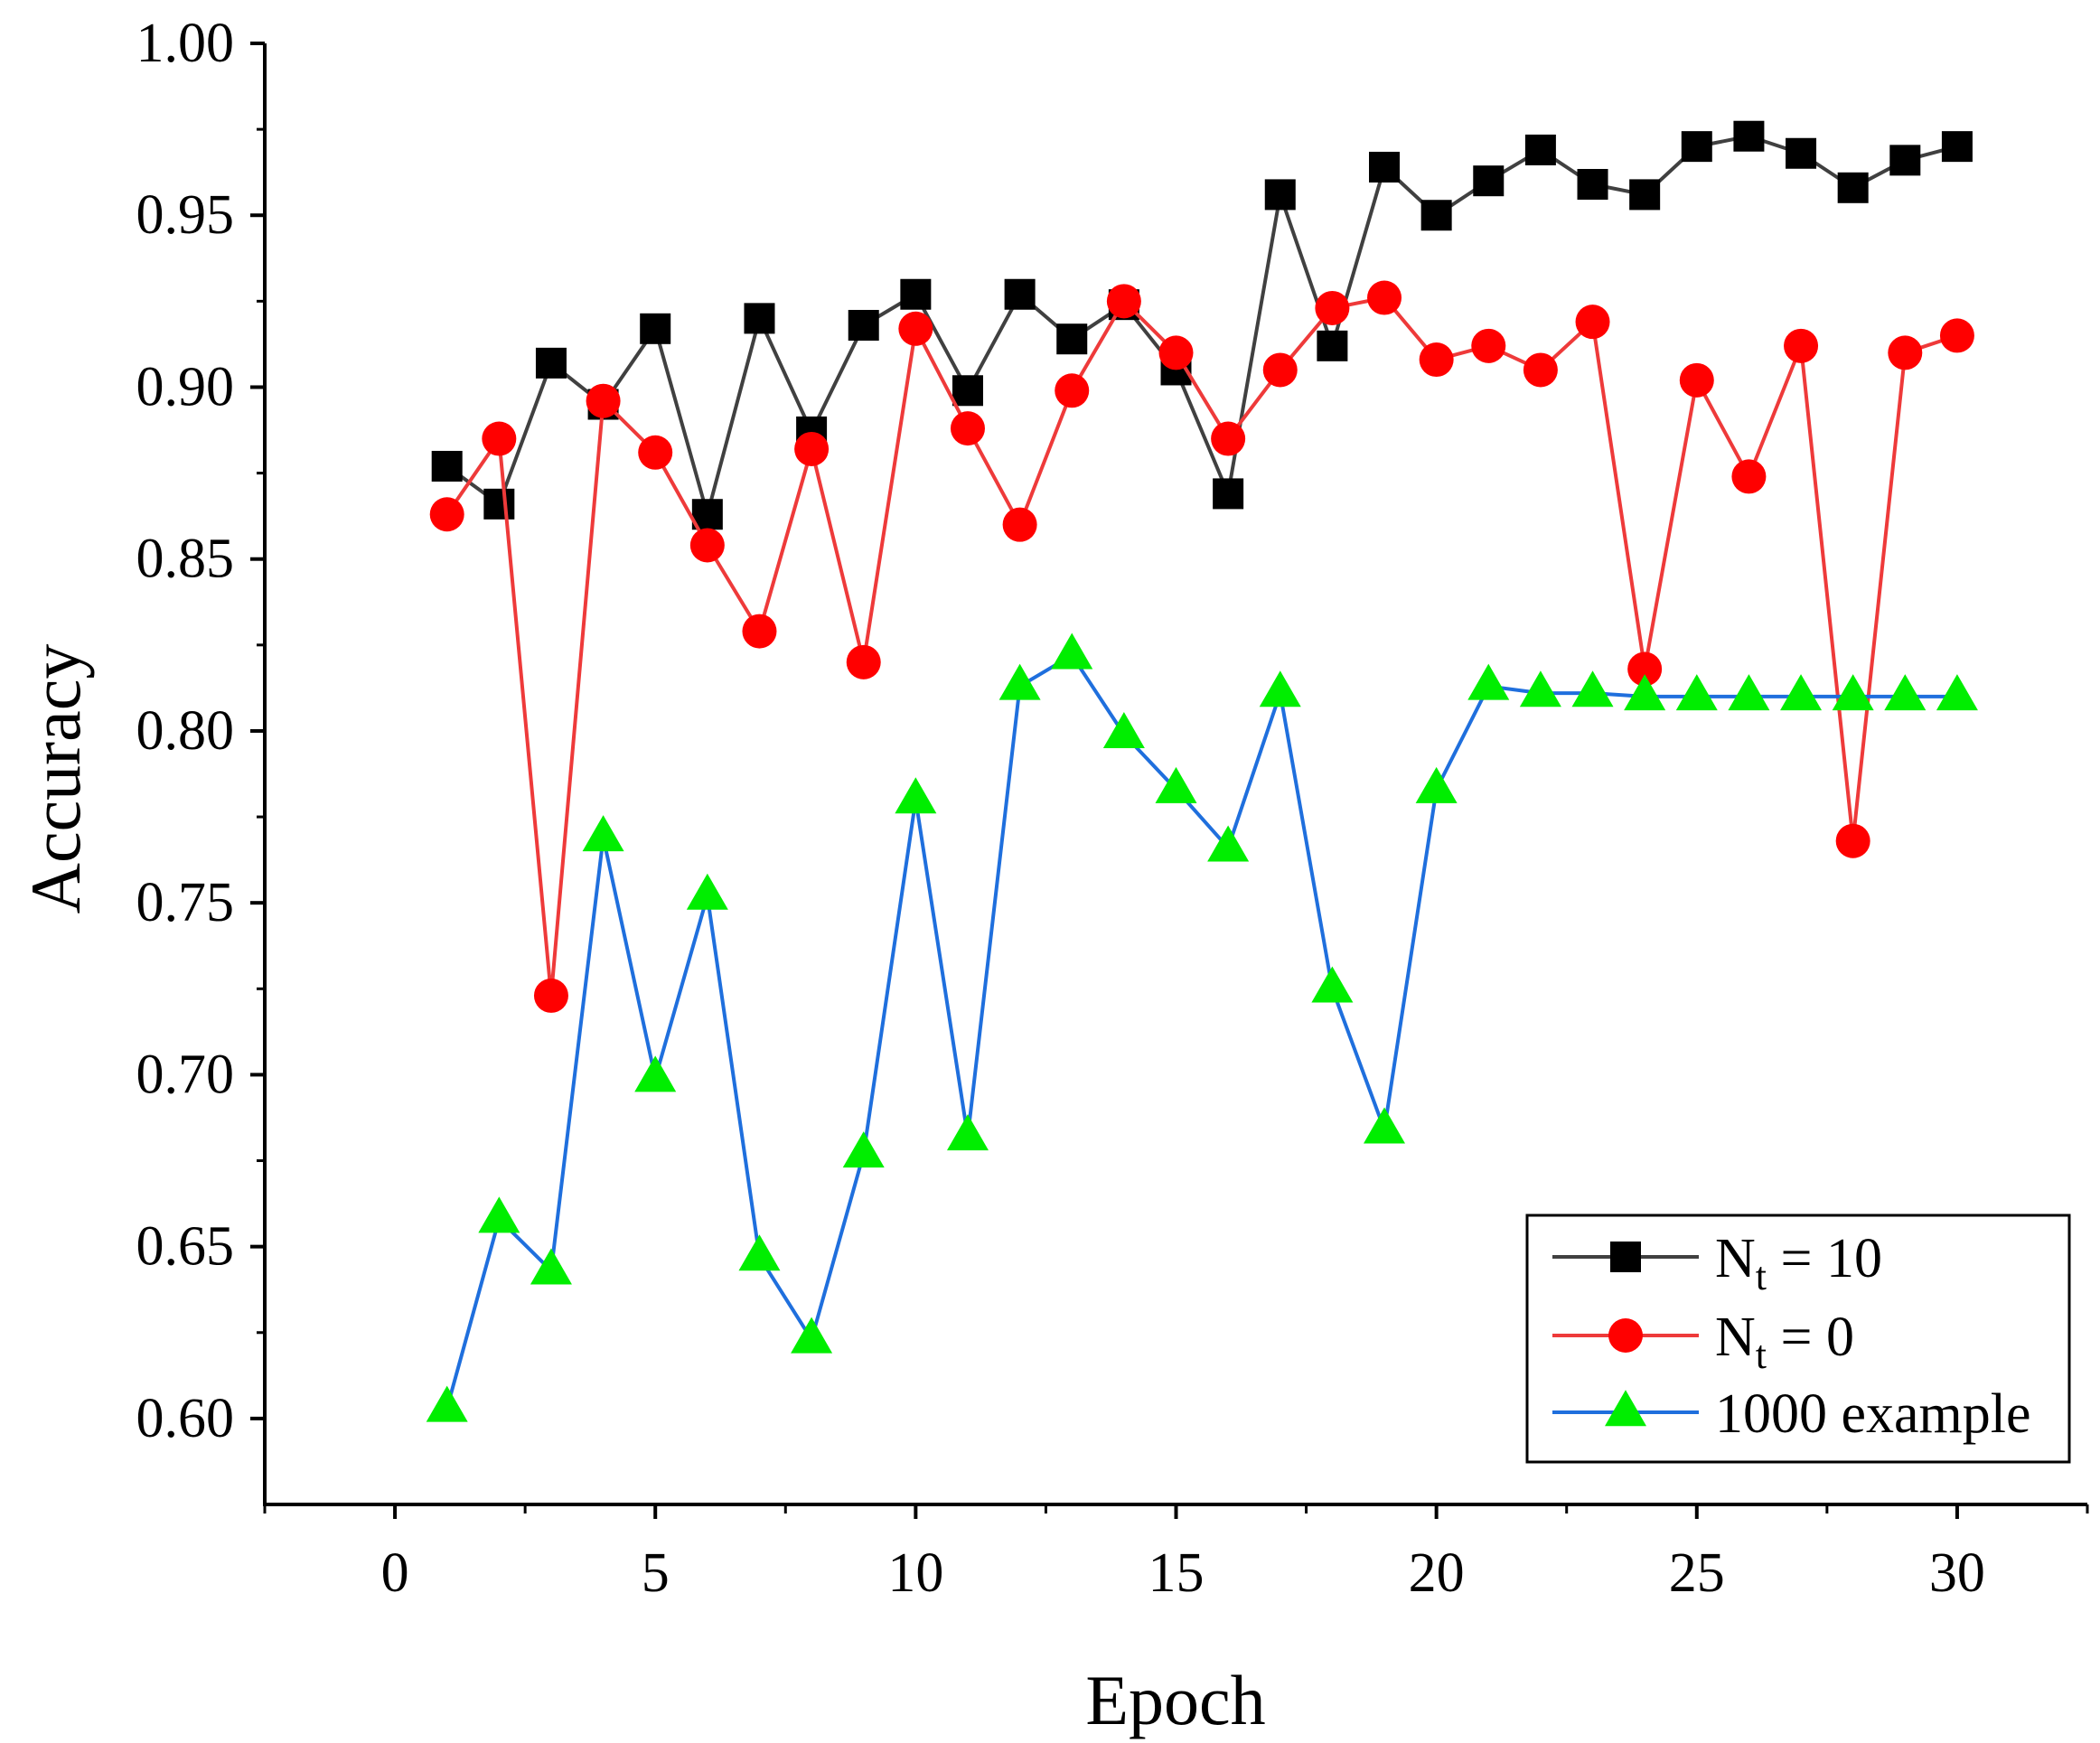 This screenshot has height=1743, width=2100. What do you see at coordinates (1176, 1573) in the screenshot?
I see `x-tick-label: 15` at bounding box center [1176, 1573].